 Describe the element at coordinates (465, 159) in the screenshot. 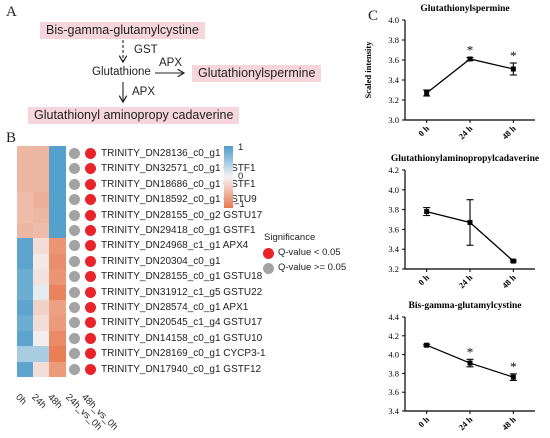

I see `chart-title: Glutathionylaminopropylcadaverine` at that location.